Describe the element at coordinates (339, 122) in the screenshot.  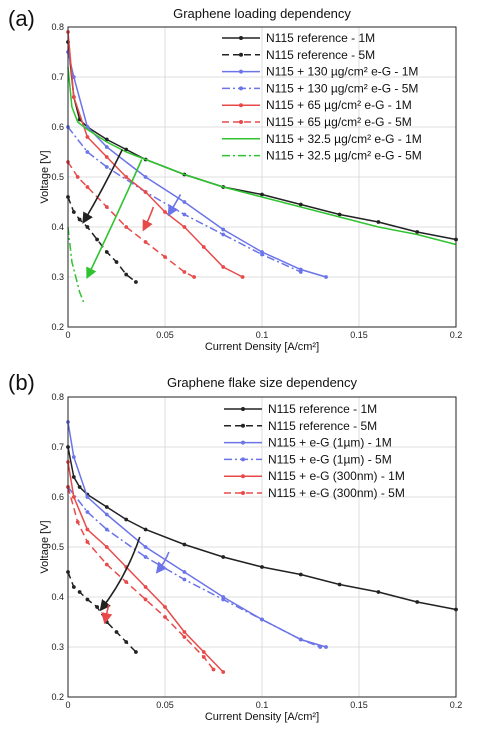
I see `legend-label: N115 + 65 µg/cm² e-G - 5M` at that location.